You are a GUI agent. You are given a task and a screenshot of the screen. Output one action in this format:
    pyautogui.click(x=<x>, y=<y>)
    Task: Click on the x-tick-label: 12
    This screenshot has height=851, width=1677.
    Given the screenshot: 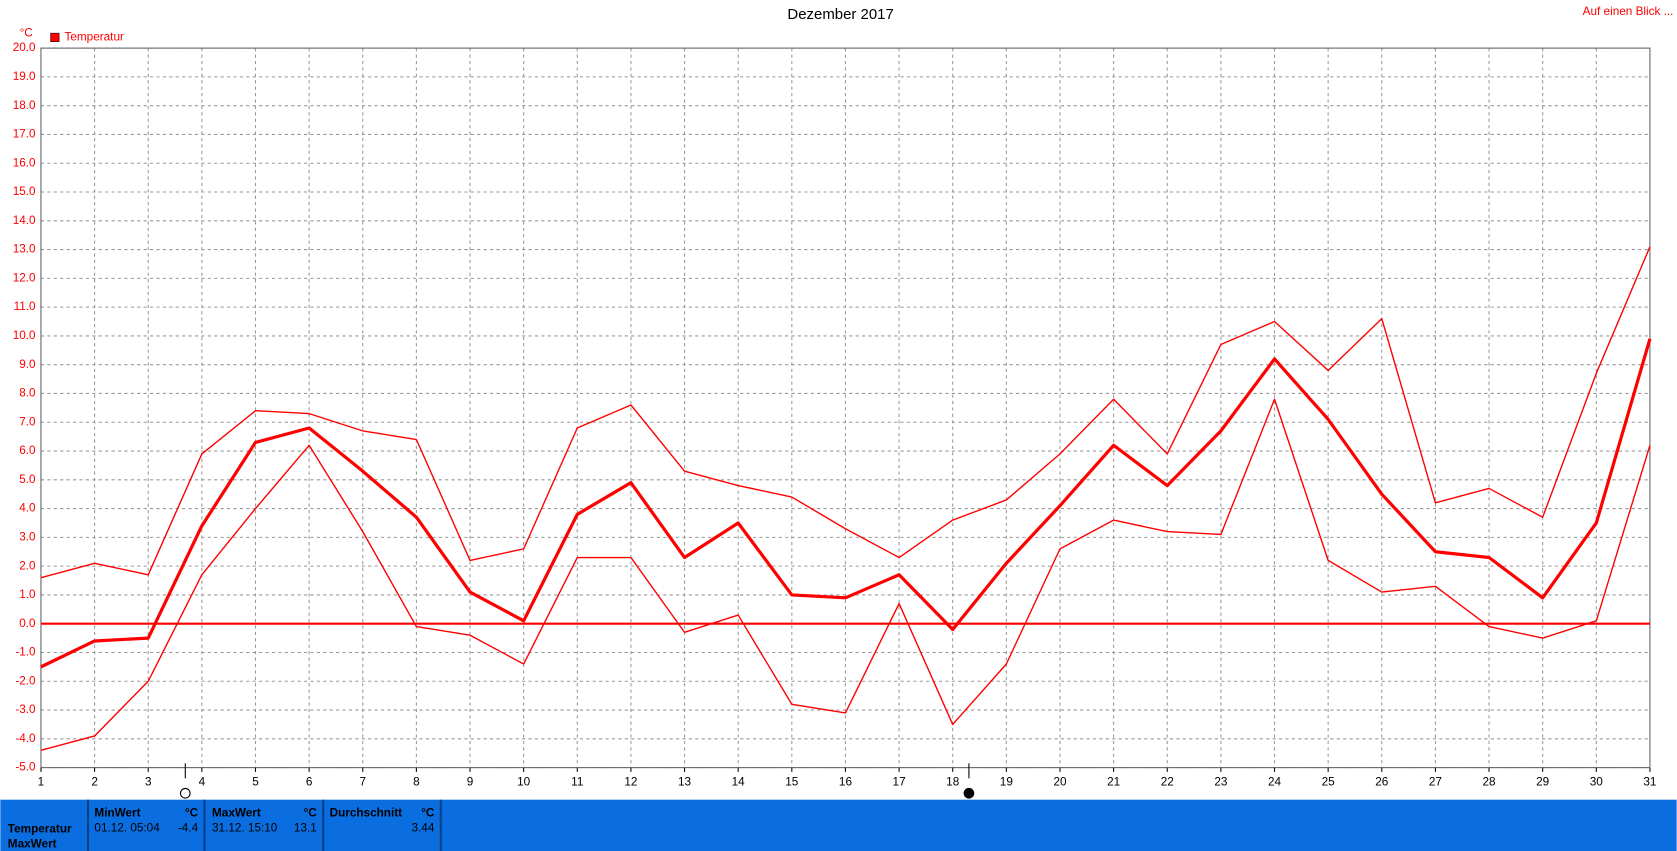 What is the action you would take?
    pyautogui.click(x=630, y=782)
    